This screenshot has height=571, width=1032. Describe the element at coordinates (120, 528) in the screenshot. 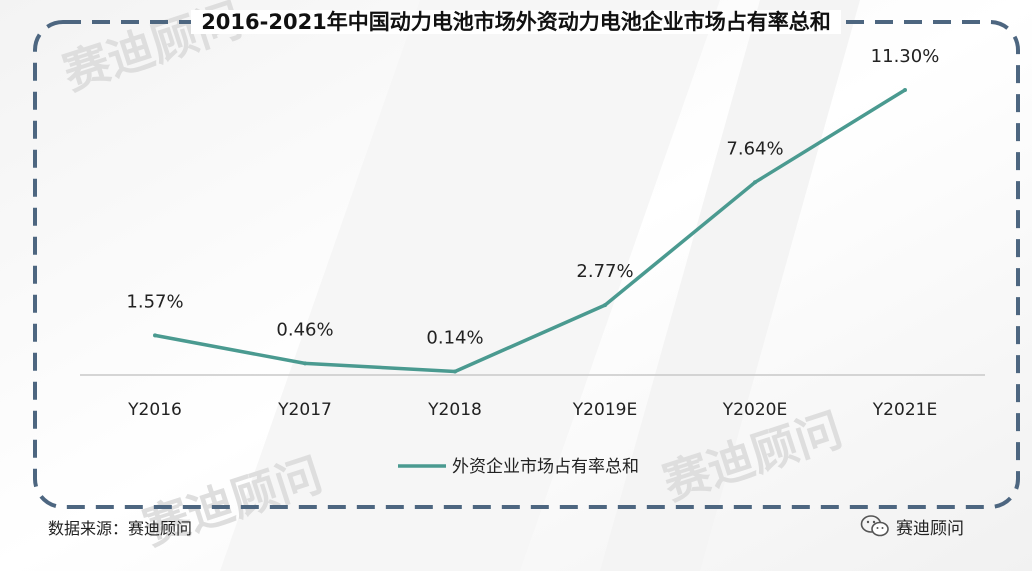

I see `data-source: 数据来源：赛迪顾问` at that location.